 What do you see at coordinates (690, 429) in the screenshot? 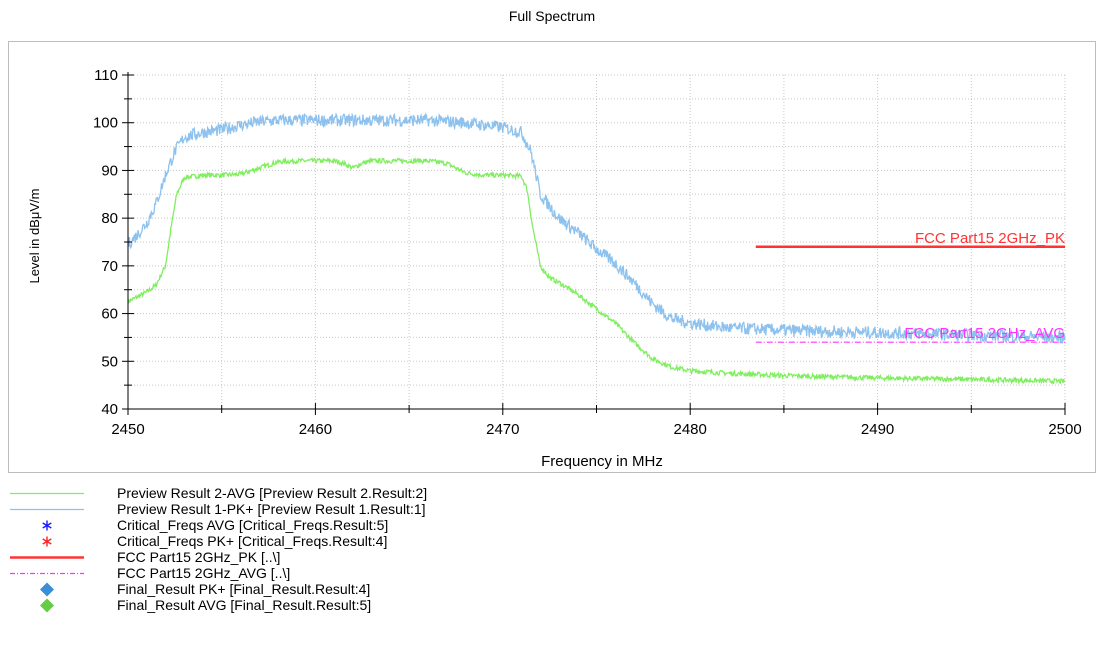
I see `x-tick-label: 2480` at bounding box center [690, 429].